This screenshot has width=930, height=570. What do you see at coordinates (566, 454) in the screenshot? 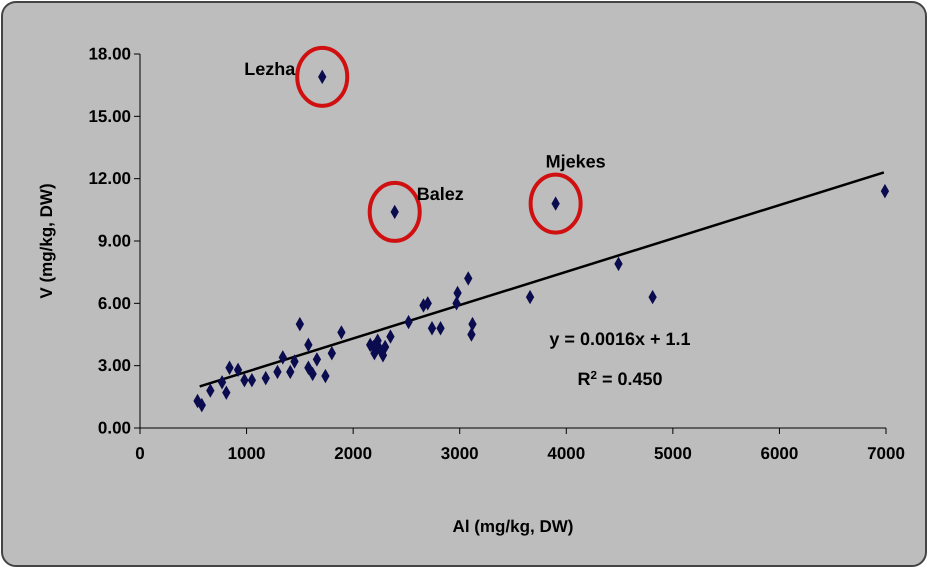
I see `x-tick-label: 4000` at bounding box center [566, 454].